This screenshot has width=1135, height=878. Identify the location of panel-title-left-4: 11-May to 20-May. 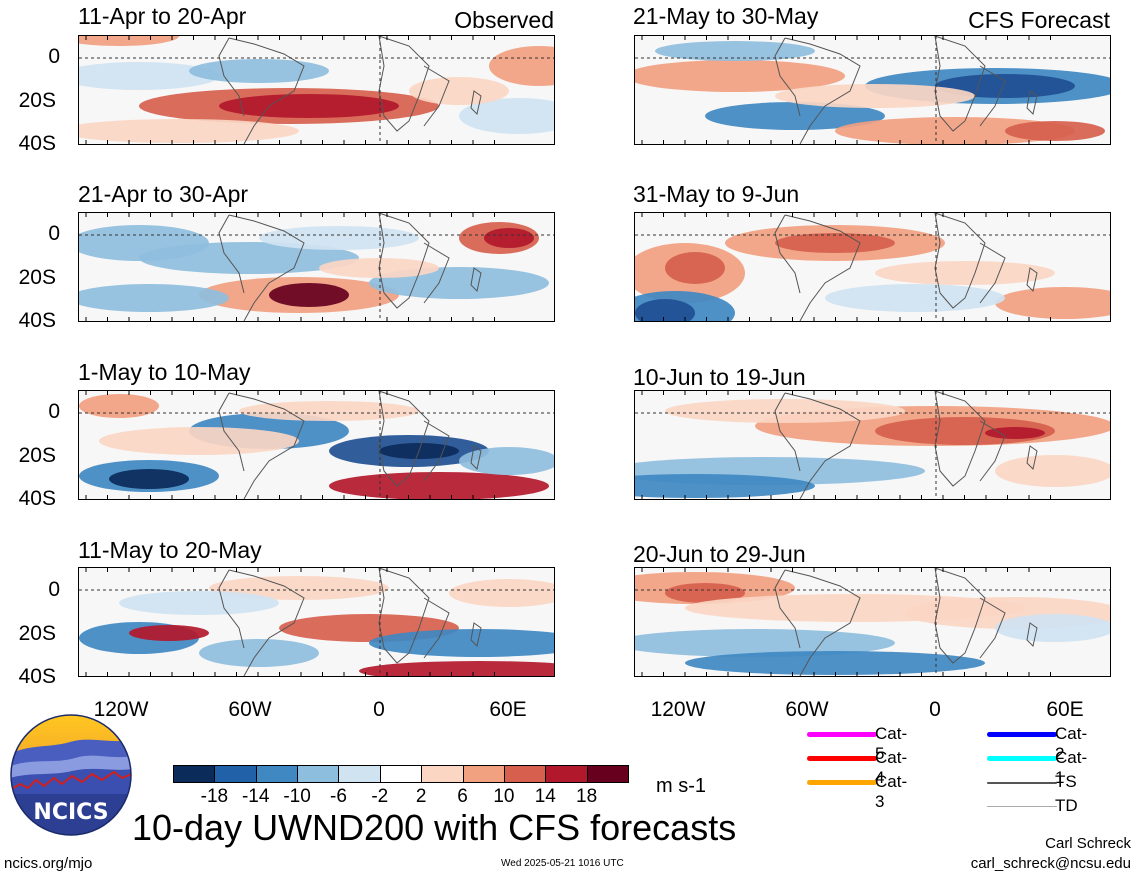
(170, 550).